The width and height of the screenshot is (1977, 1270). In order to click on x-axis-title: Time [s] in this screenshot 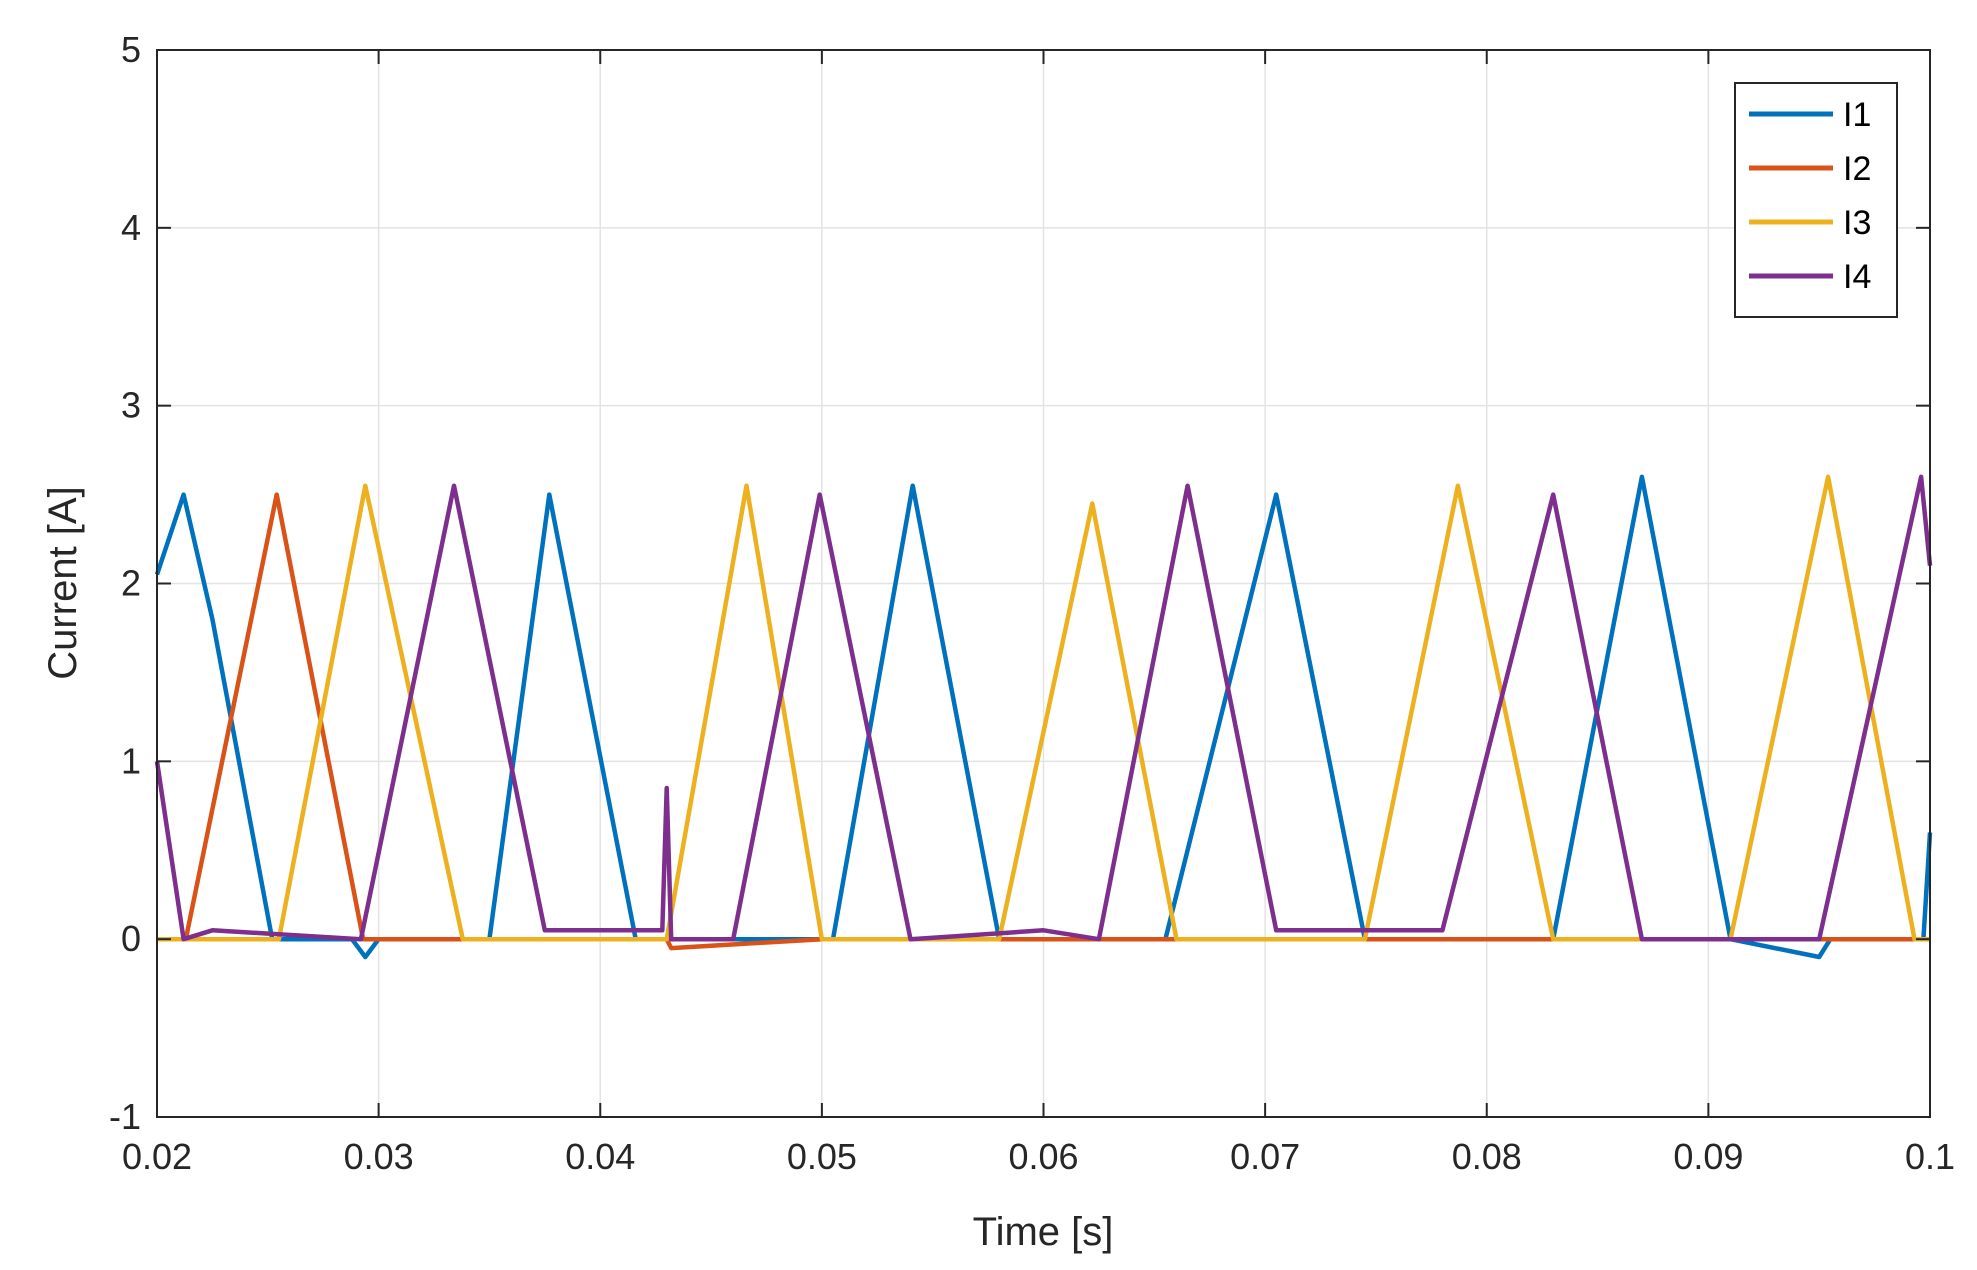, I will do `click(1043, 1232)`.